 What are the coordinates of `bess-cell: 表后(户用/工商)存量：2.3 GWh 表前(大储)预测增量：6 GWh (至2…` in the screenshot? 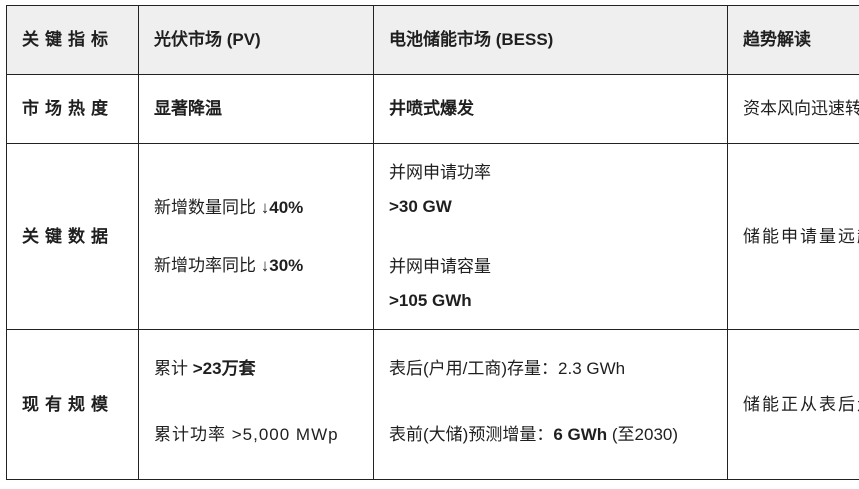 It's located at (550, 404).